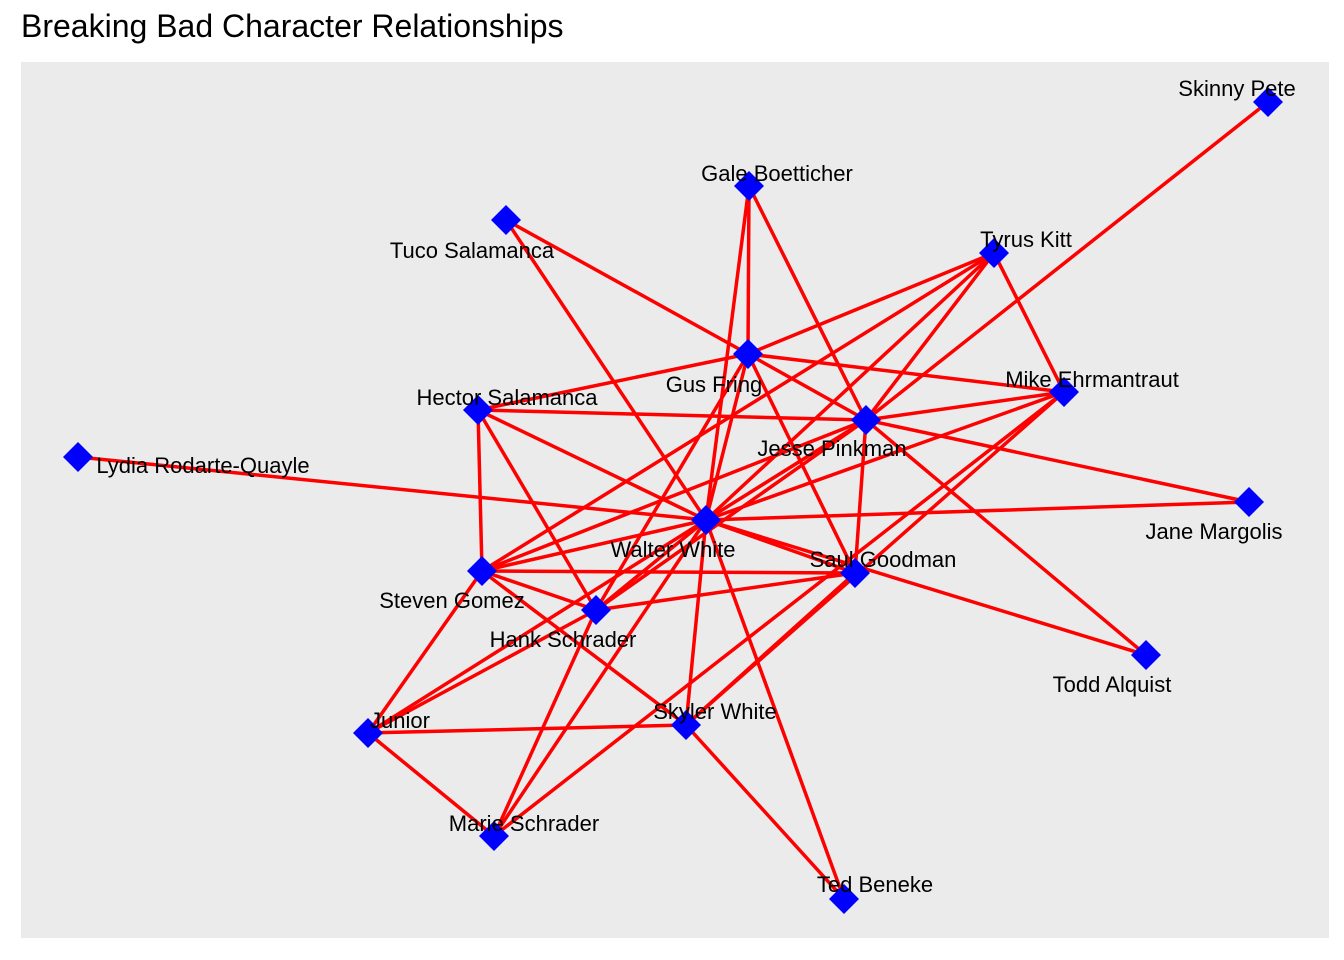  I want to click on node-label-junior: Junior, so click(400, 720).